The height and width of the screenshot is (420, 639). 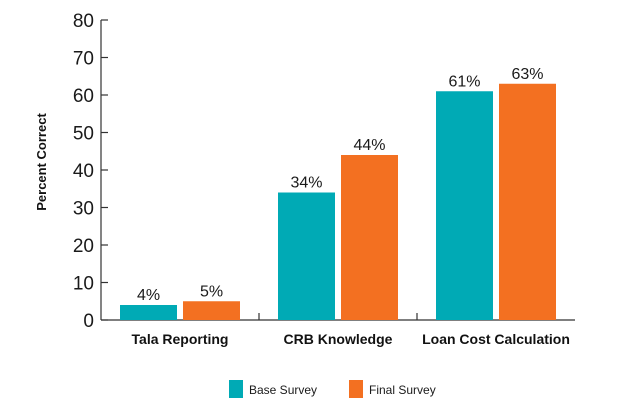 I want to click on y-axis-title: Percent Correct, so click(x=41, y=162).